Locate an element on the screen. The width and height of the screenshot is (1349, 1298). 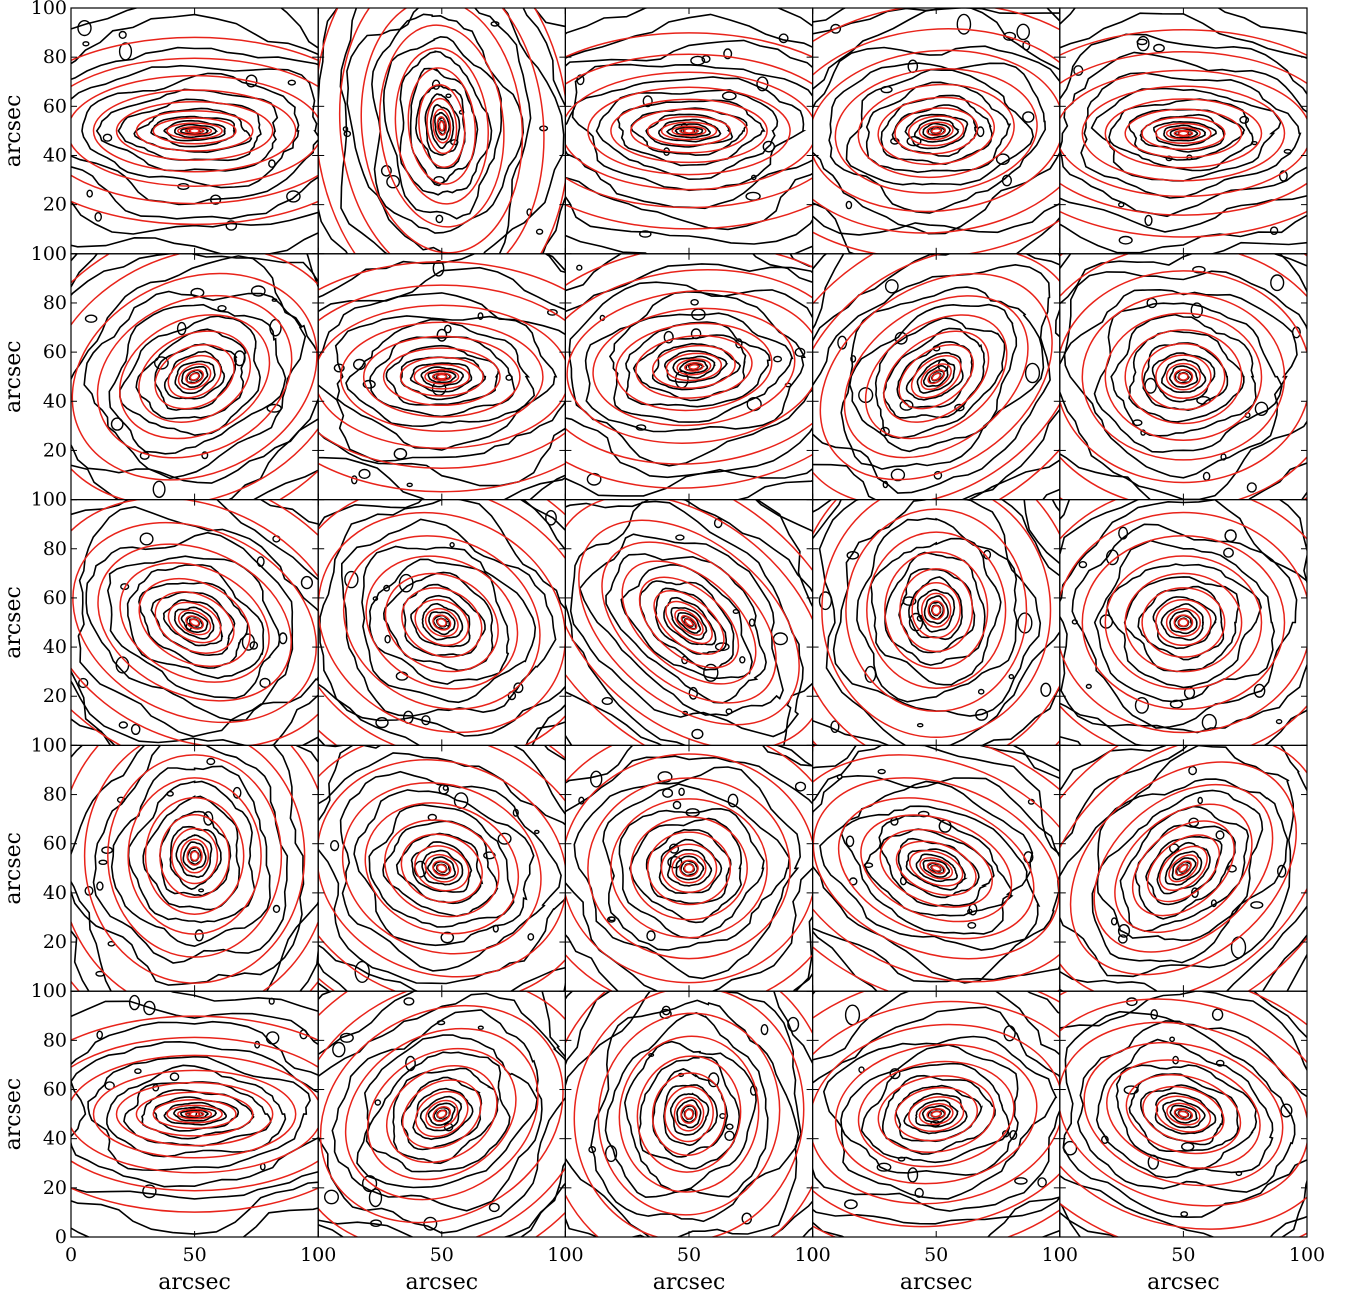
y-tick-label: 40 is located at coordinates (55, 155).